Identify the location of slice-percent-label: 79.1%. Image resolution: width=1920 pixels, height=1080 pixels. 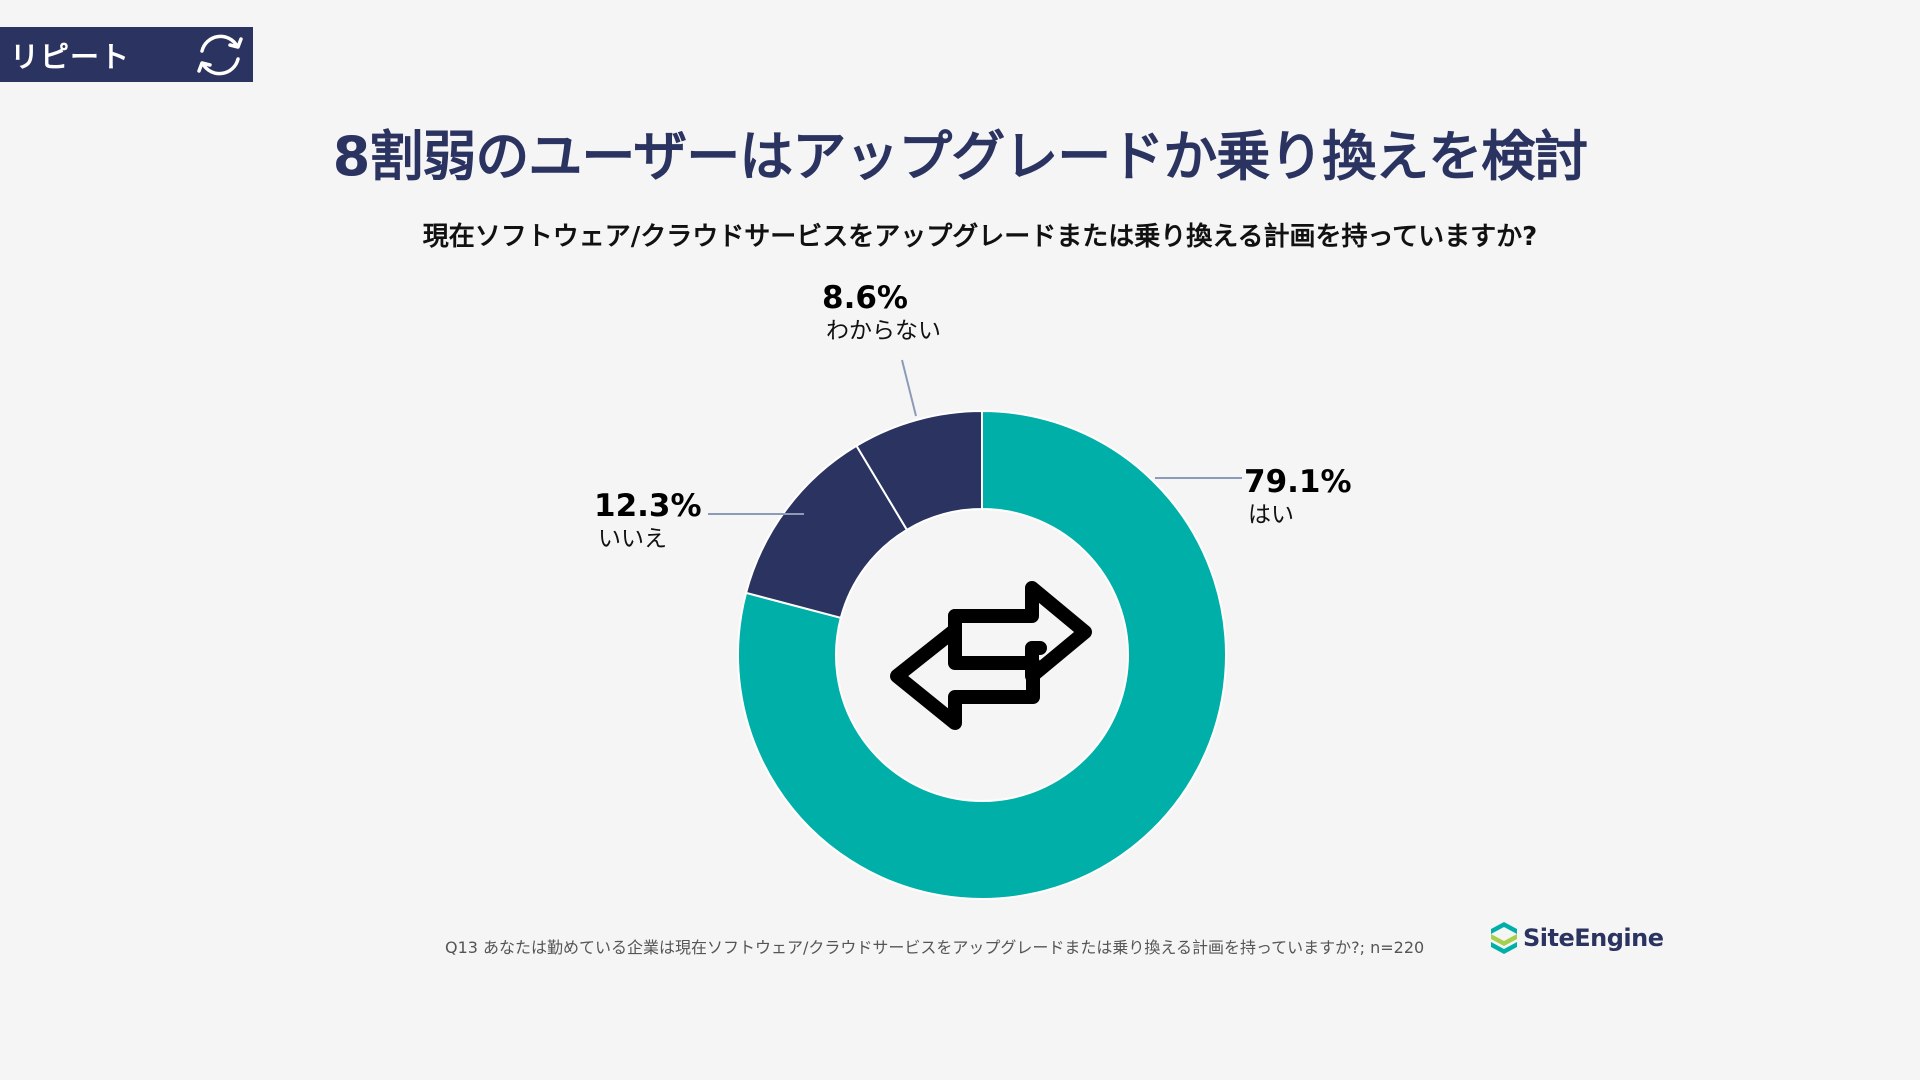
(1298, 482).